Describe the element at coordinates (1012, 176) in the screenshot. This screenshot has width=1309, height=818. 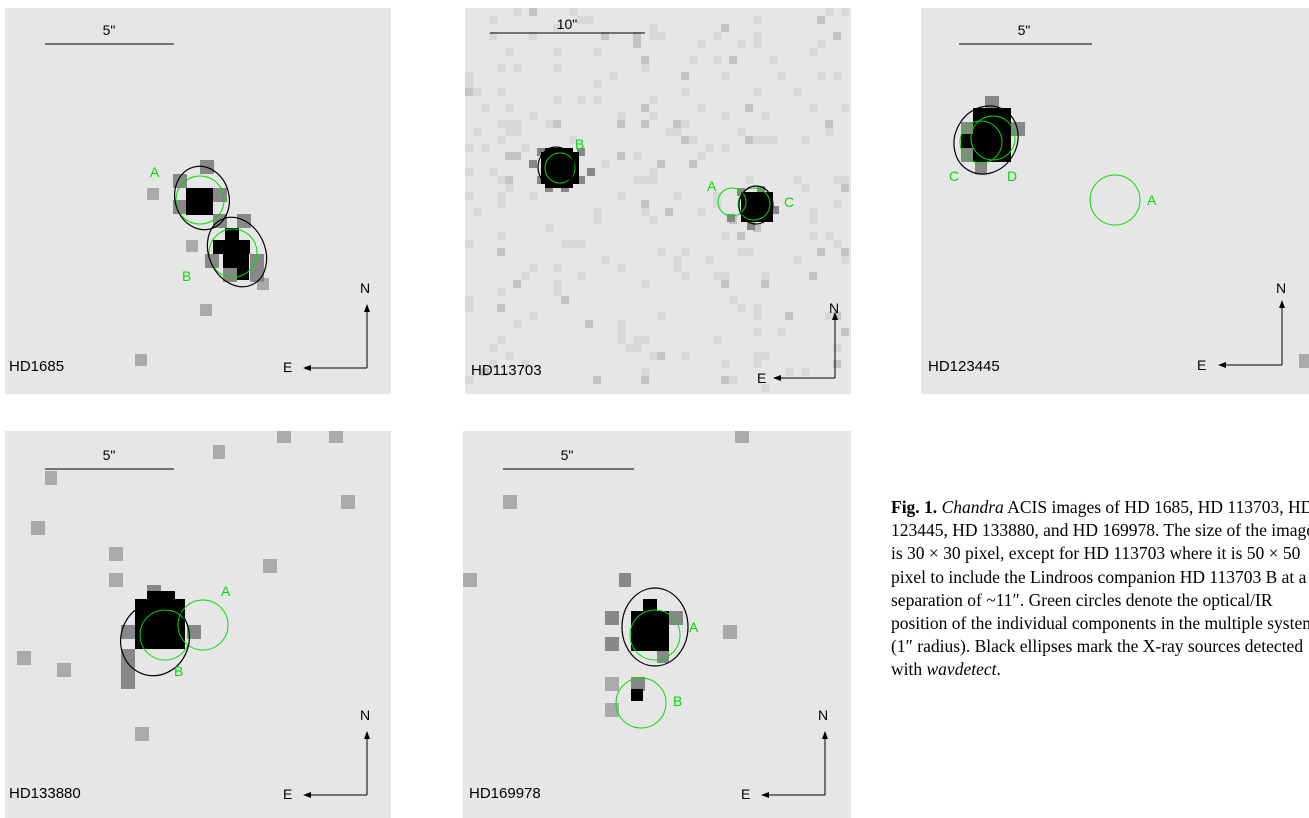
I see `component-label-d: D` at that location.